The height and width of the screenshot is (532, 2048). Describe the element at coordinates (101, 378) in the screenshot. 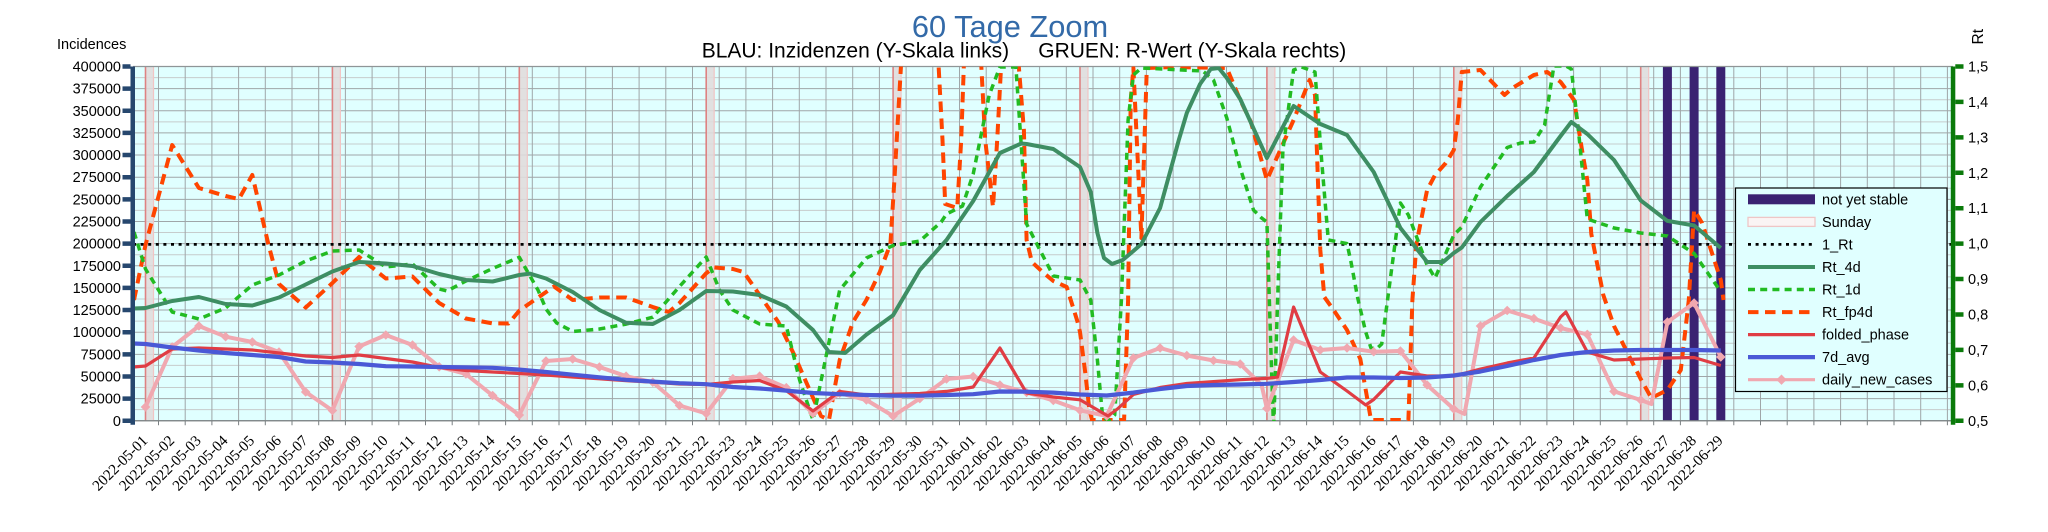

I see `svg-text: 50000` at that location.